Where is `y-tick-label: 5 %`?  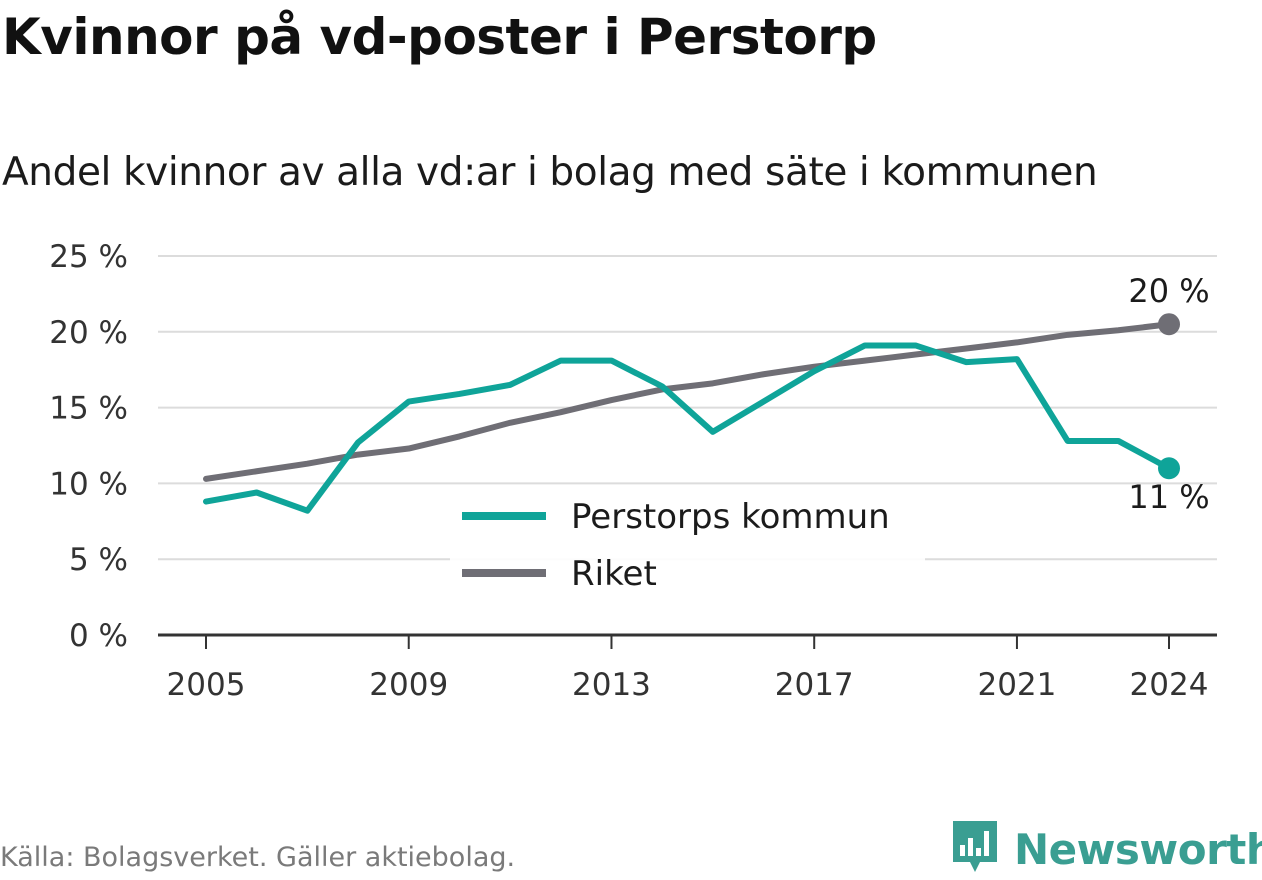
y-tick-label: 5 % is located at coordinates (98, 560).